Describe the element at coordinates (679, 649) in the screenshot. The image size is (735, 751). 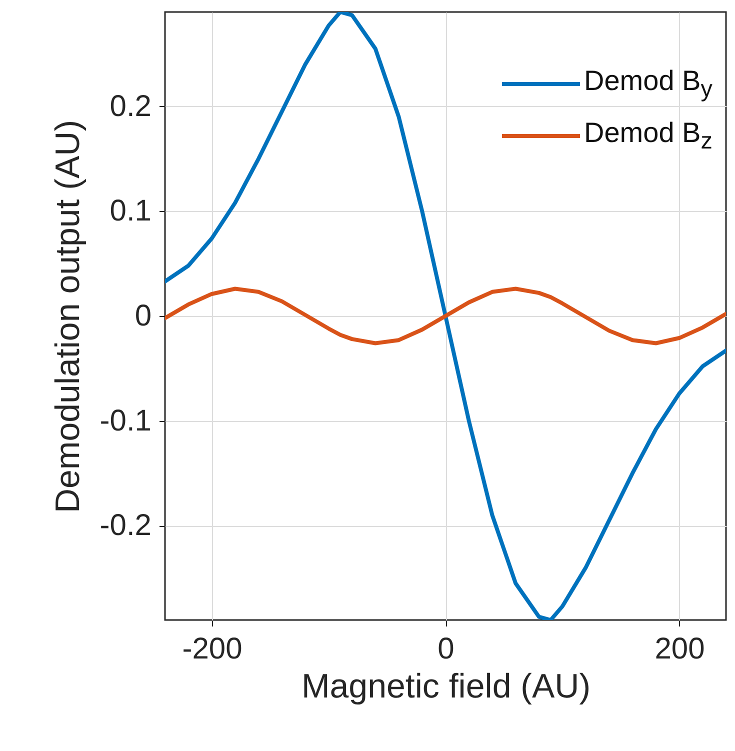
I see `x-tick-label: 200` at that location.